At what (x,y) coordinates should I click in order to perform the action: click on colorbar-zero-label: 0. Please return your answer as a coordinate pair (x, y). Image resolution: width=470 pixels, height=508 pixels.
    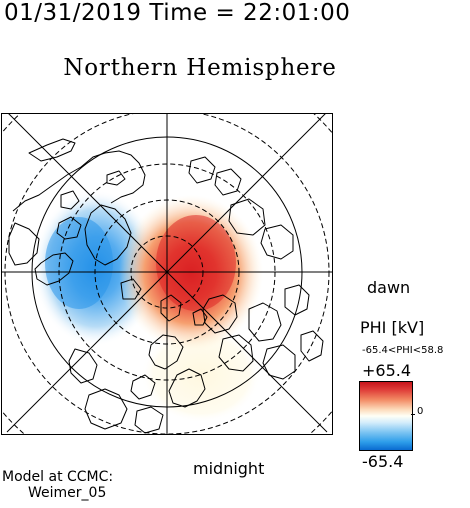
    Looking at the image, I should click on (420, 411).